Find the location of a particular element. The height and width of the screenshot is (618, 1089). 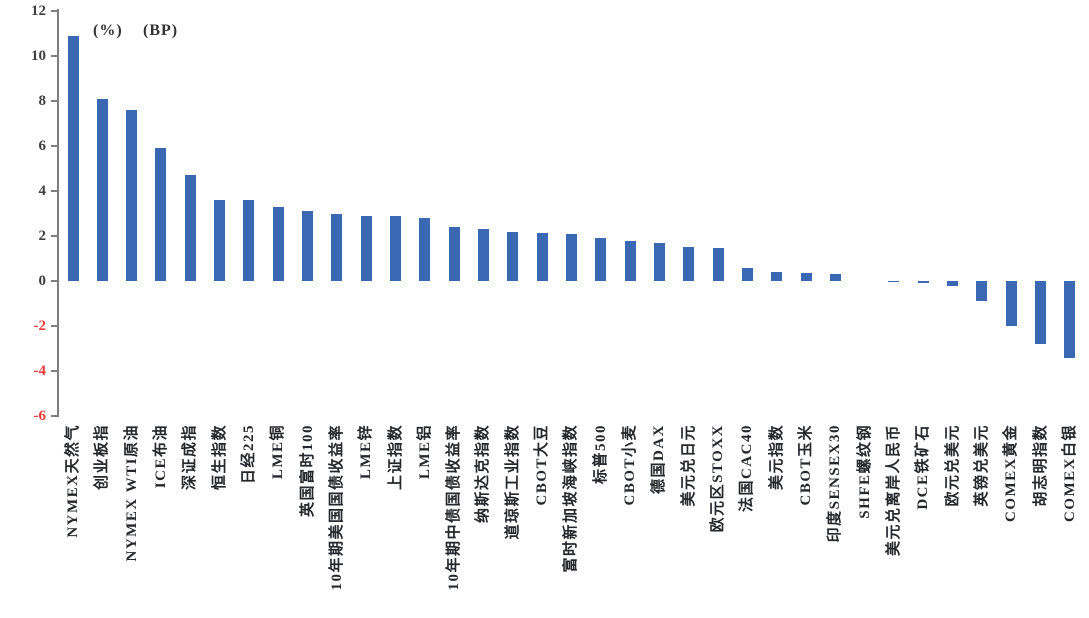

x-axis-label: 英国富时100 is located at coordinates (307, 471).